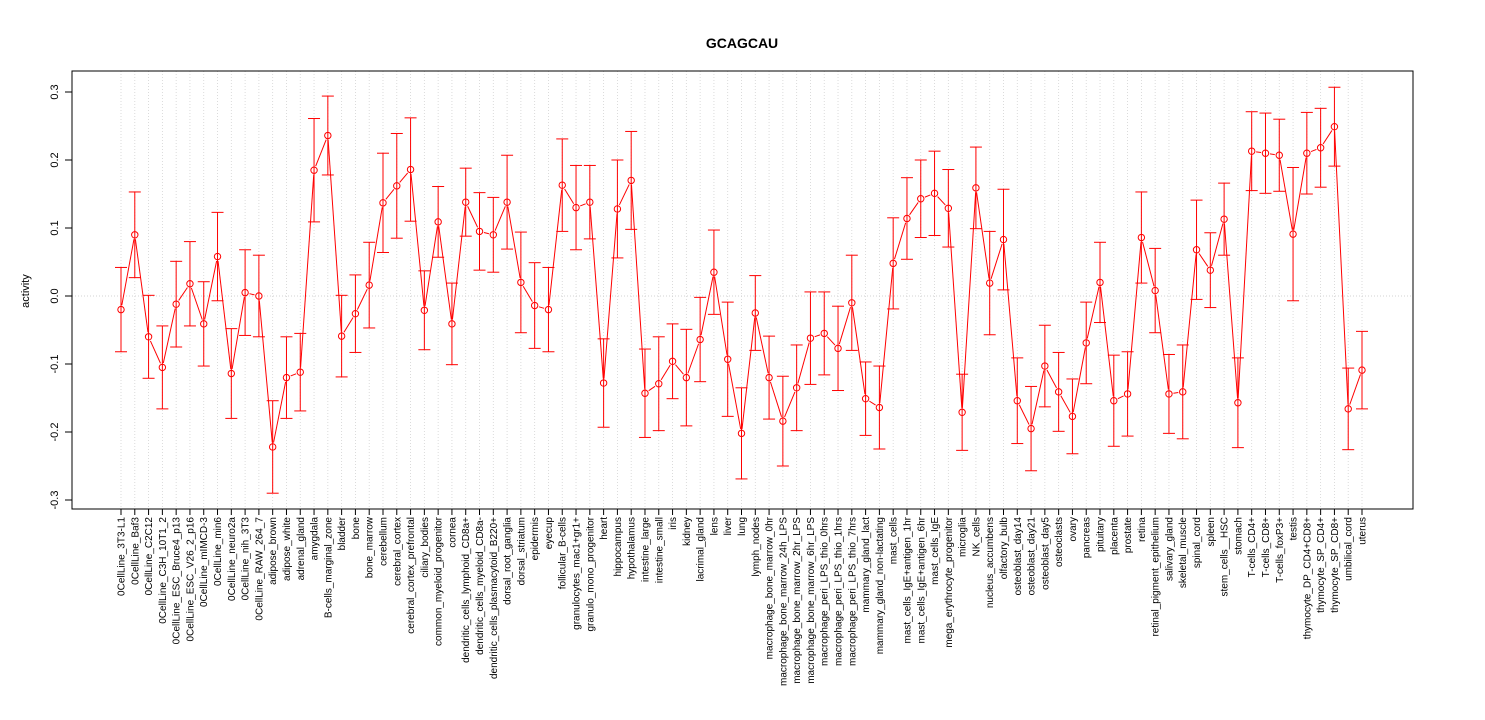  Describe the element at coordinates (342, 533) in the screenshot. I see `x-tick-label: bladder` at that location.